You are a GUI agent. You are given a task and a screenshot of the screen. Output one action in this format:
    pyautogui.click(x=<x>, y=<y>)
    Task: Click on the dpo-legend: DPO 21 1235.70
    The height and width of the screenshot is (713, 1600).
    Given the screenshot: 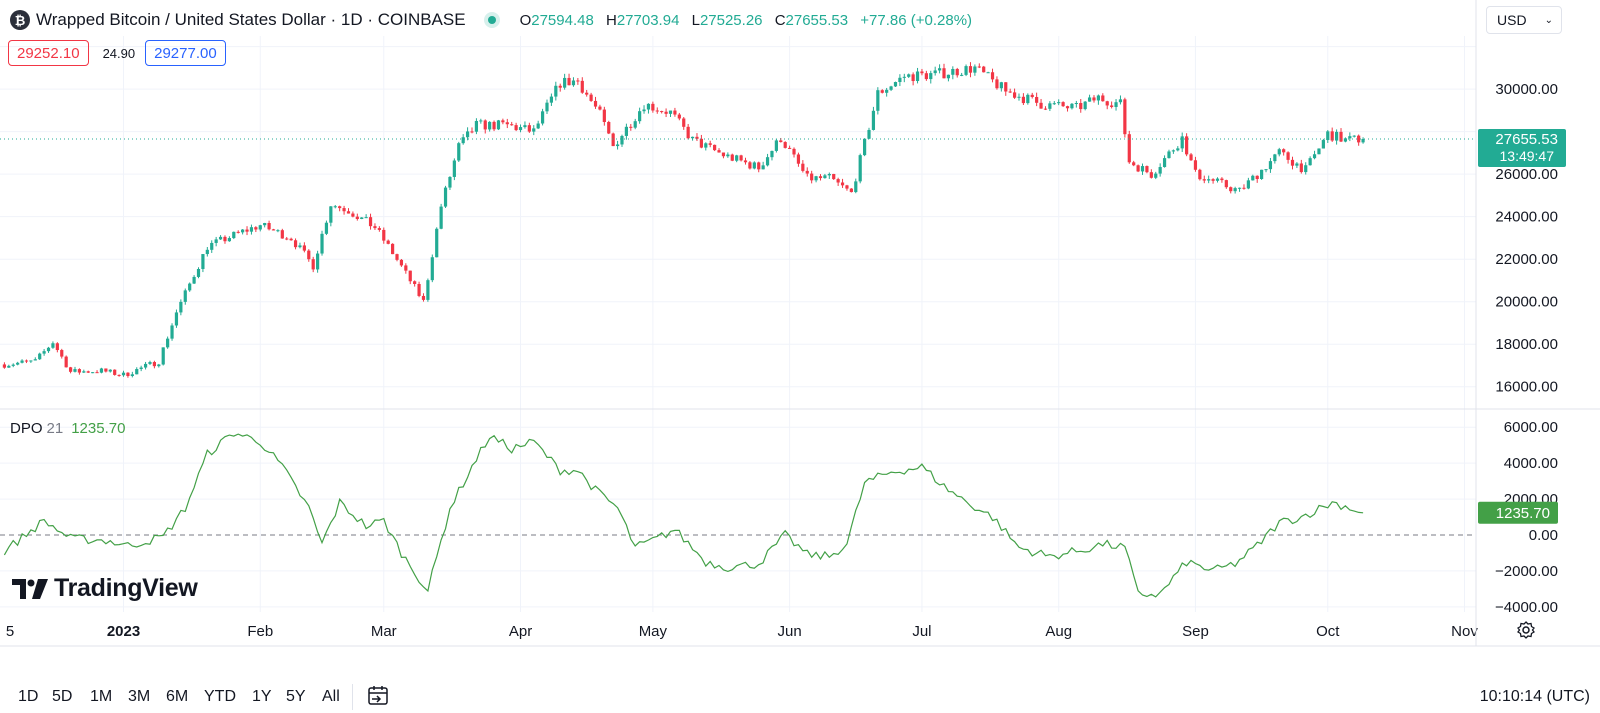 What is the action you would take?
    pyautogui.click(x=67, y=428)
    